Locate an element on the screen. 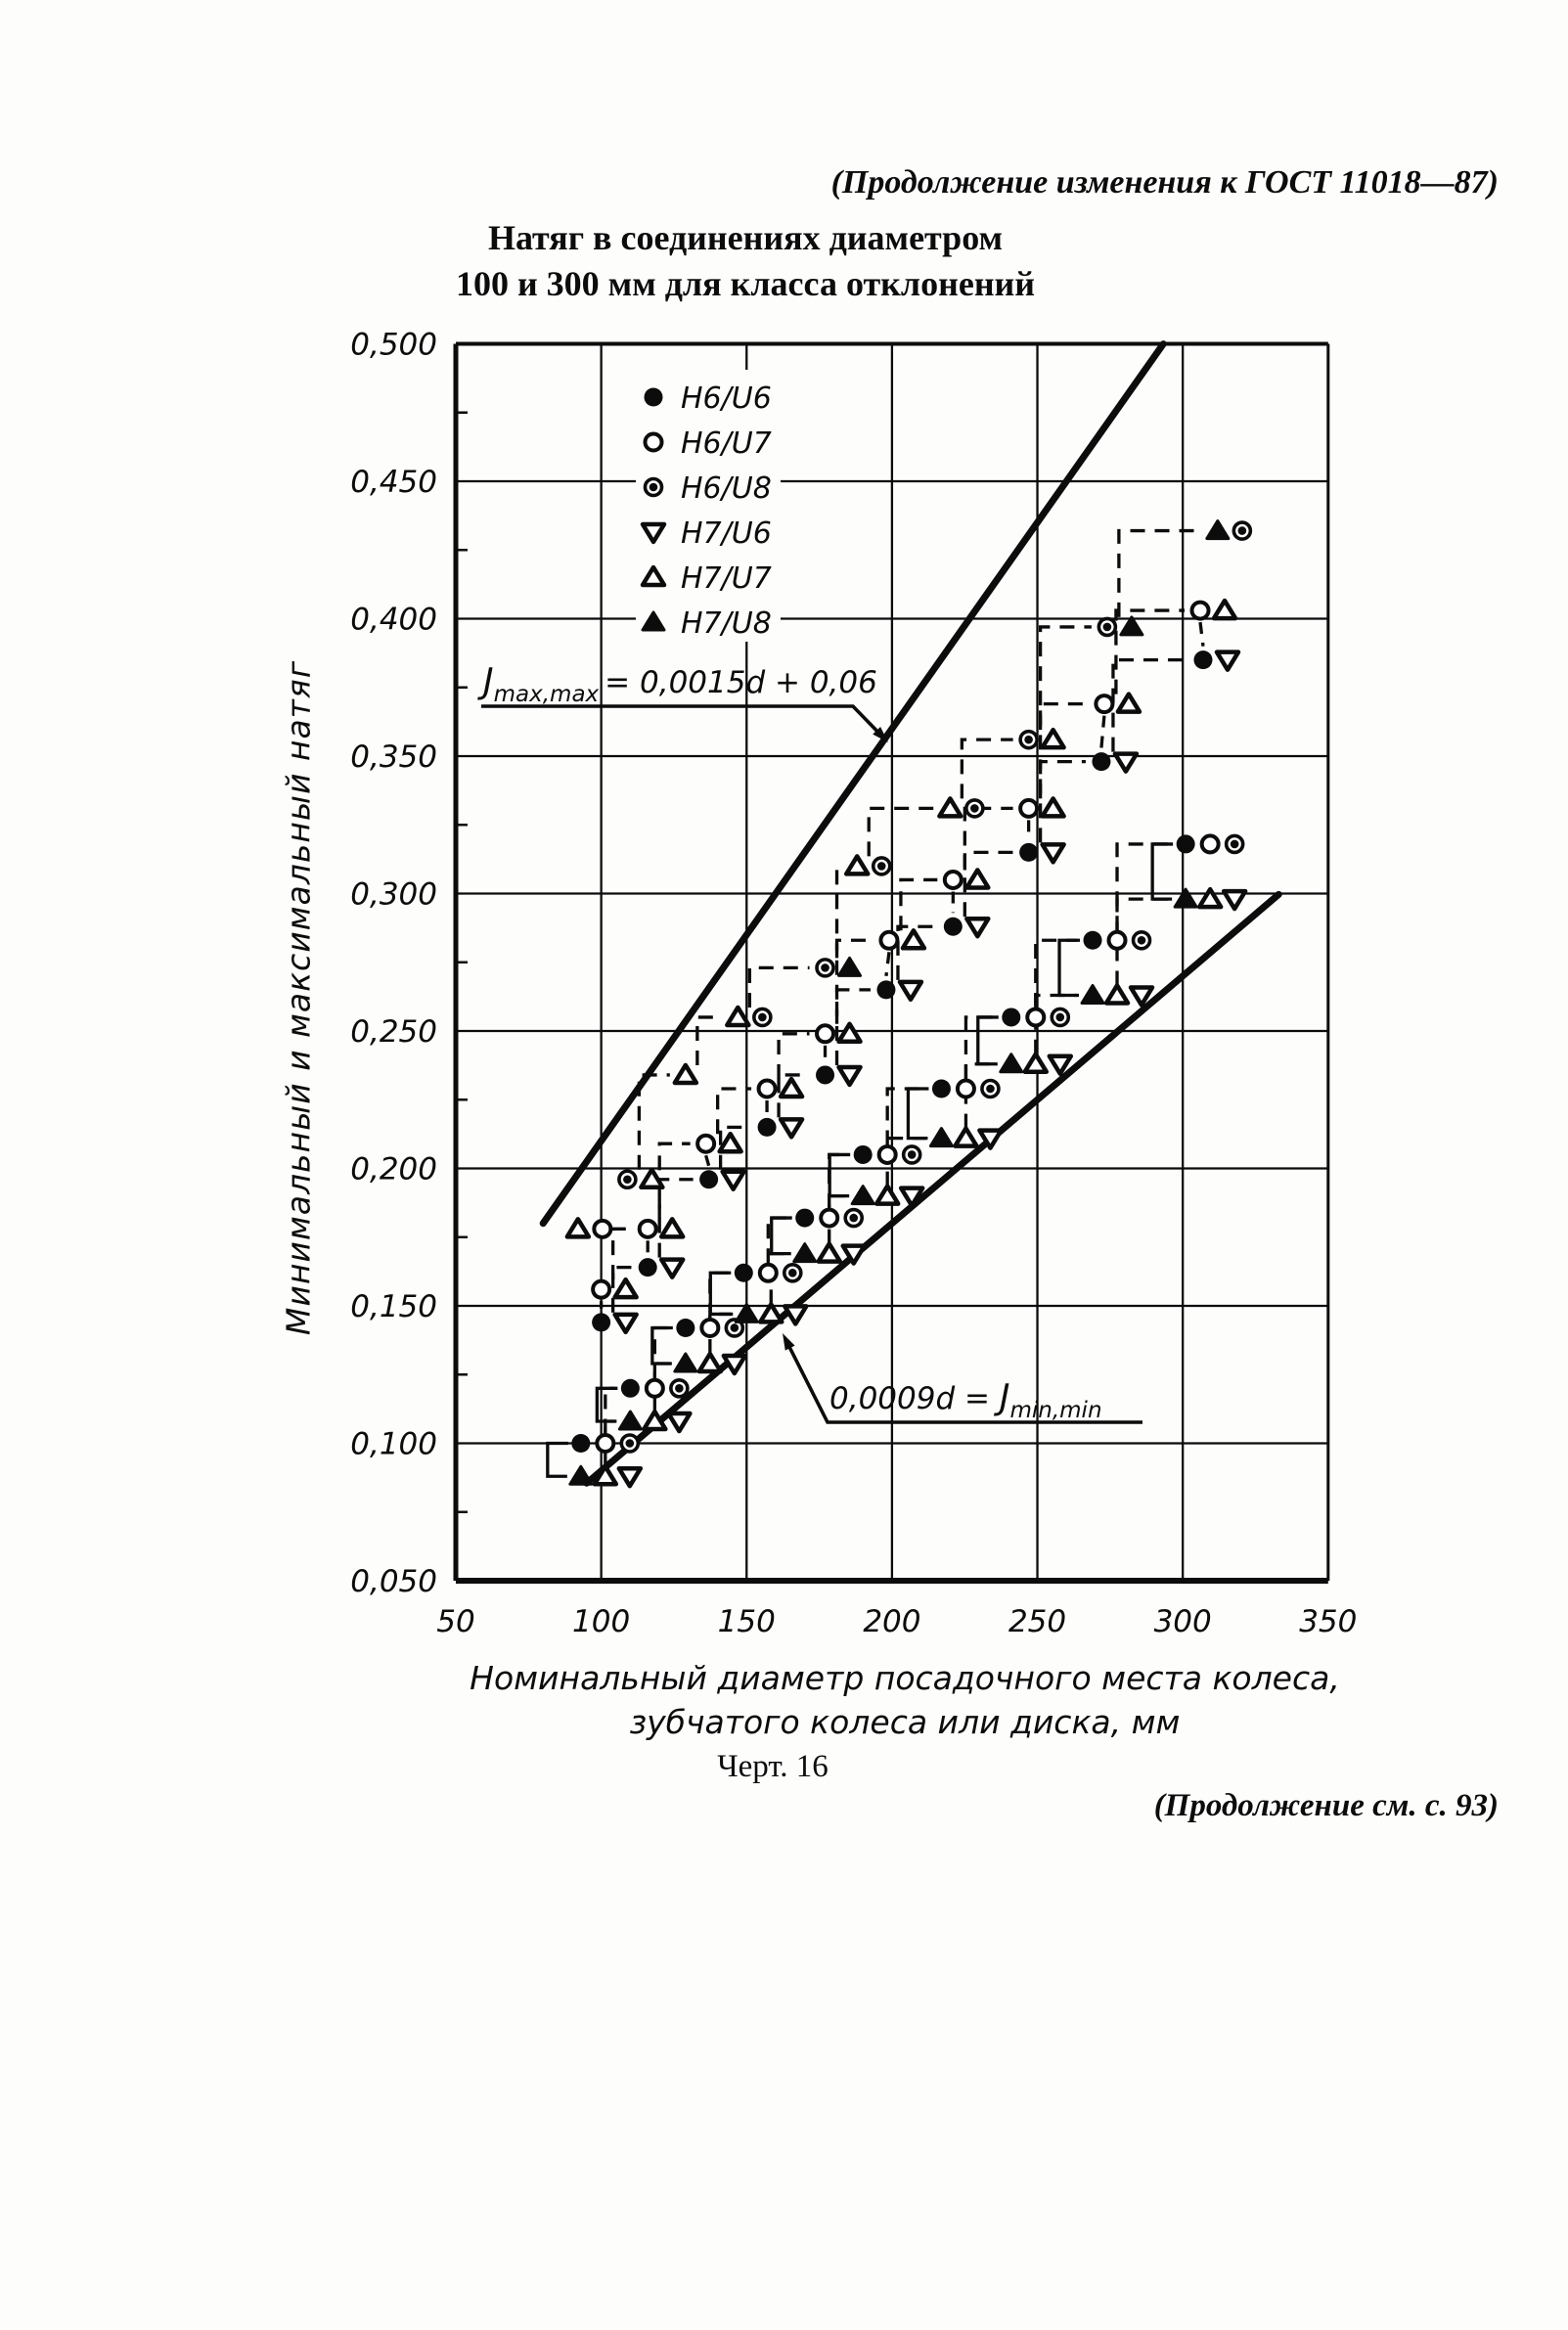 The height and width of the screenshot is (2330, 1568). cluster-u6-max-d221-m1 is located at coordinates (977, 927).